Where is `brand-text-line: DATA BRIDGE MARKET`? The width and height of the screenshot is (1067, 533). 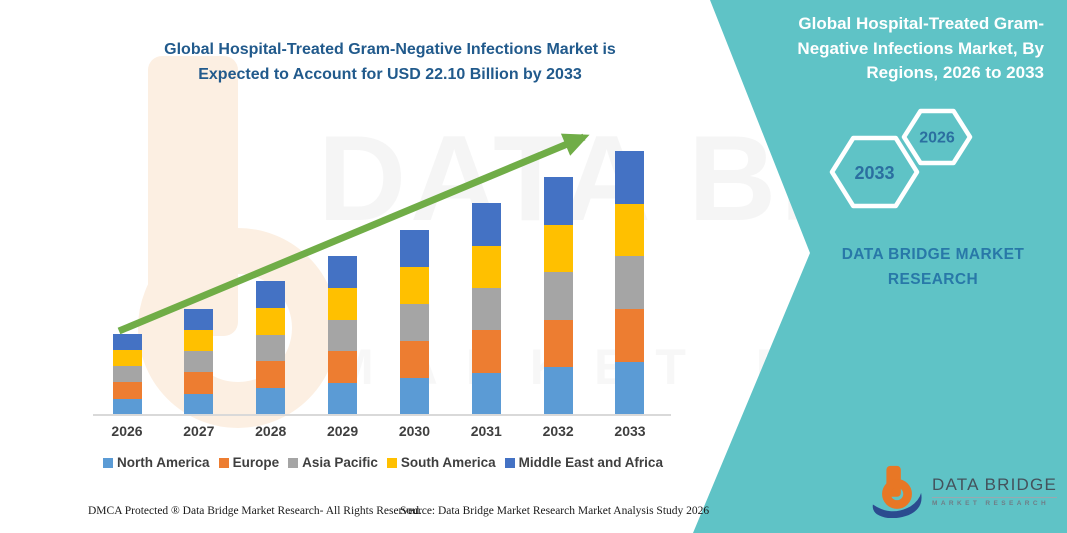
brand-text-line: DATA BRIDGE MARKET is located at coordinates (933, 254).